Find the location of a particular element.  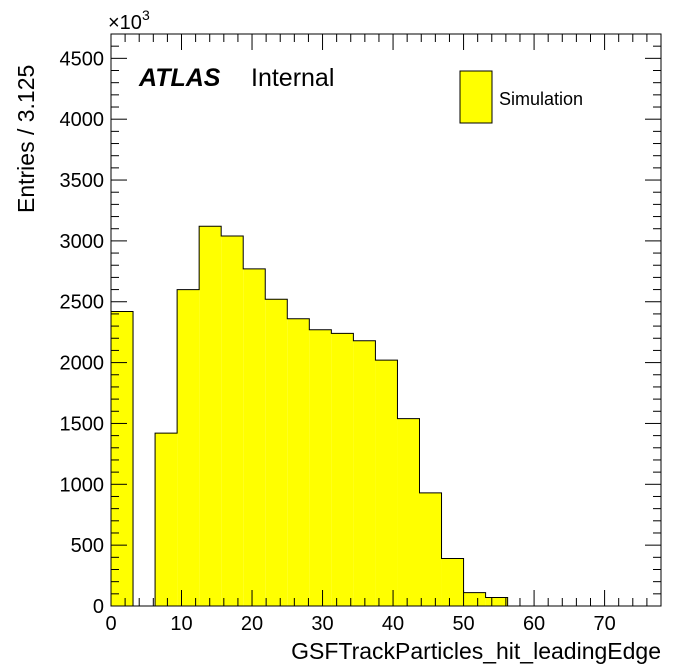

x-tick-label: 40 is located at coordinates (393, 624).